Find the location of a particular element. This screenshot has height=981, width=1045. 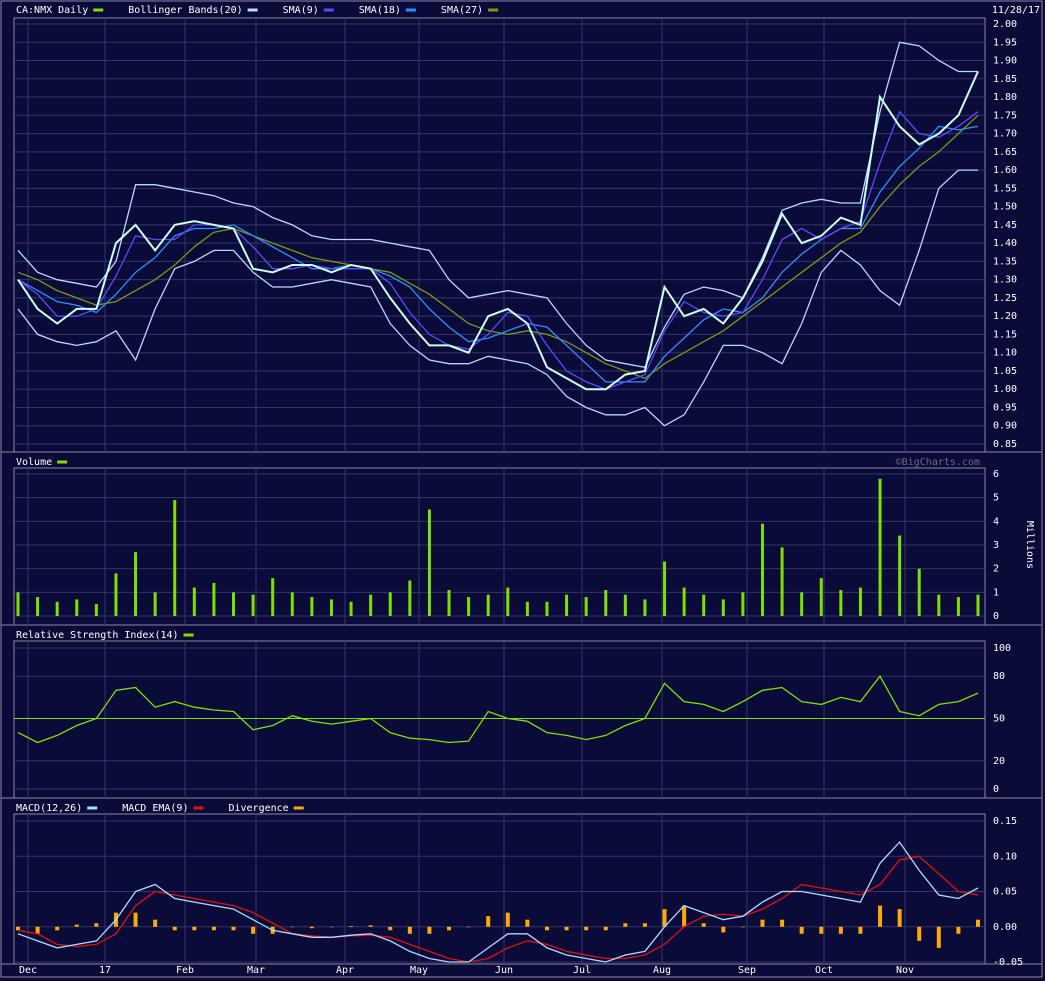

y-tick-label: 1.80 is located at coordinates (1005, 97).